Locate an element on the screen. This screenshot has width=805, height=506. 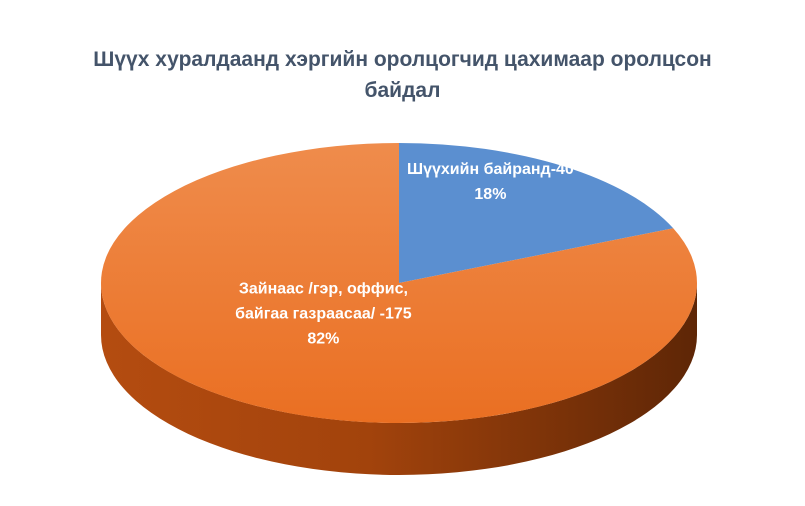
slice-2-label-line-1: Зайнаас /гэр, оффис, is located at coordinates (323, 288).